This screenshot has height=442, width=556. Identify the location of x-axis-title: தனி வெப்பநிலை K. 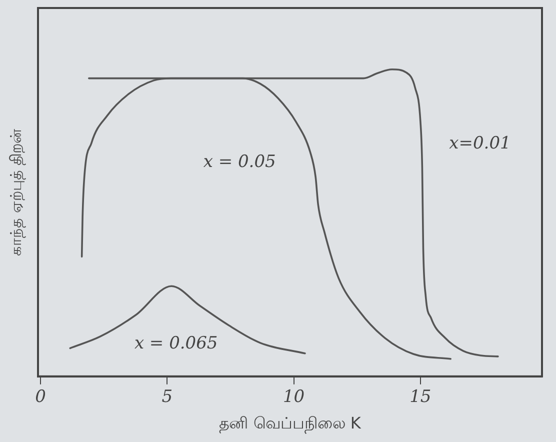
(290, 423).